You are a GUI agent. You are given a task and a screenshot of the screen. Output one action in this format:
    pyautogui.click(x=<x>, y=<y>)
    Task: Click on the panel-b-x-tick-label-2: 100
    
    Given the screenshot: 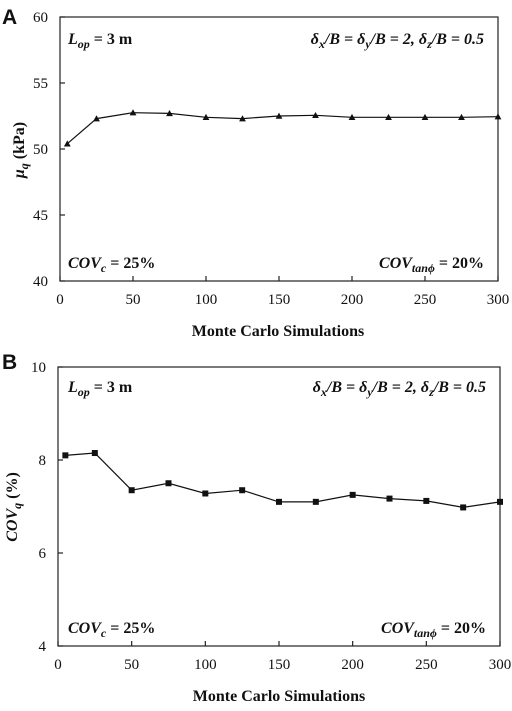 What is the action you would take?
    pyautogui.click(x=205, y=665)
    